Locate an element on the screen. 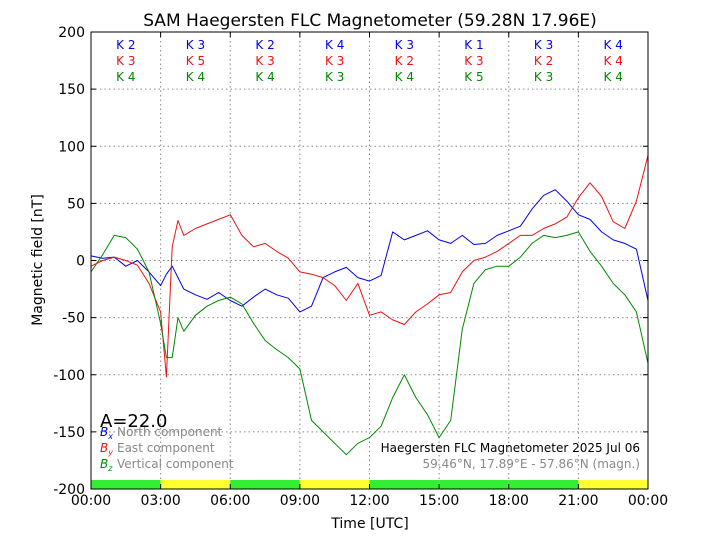  x-tick-label: 15:00 is located at coordinates (439, 501).